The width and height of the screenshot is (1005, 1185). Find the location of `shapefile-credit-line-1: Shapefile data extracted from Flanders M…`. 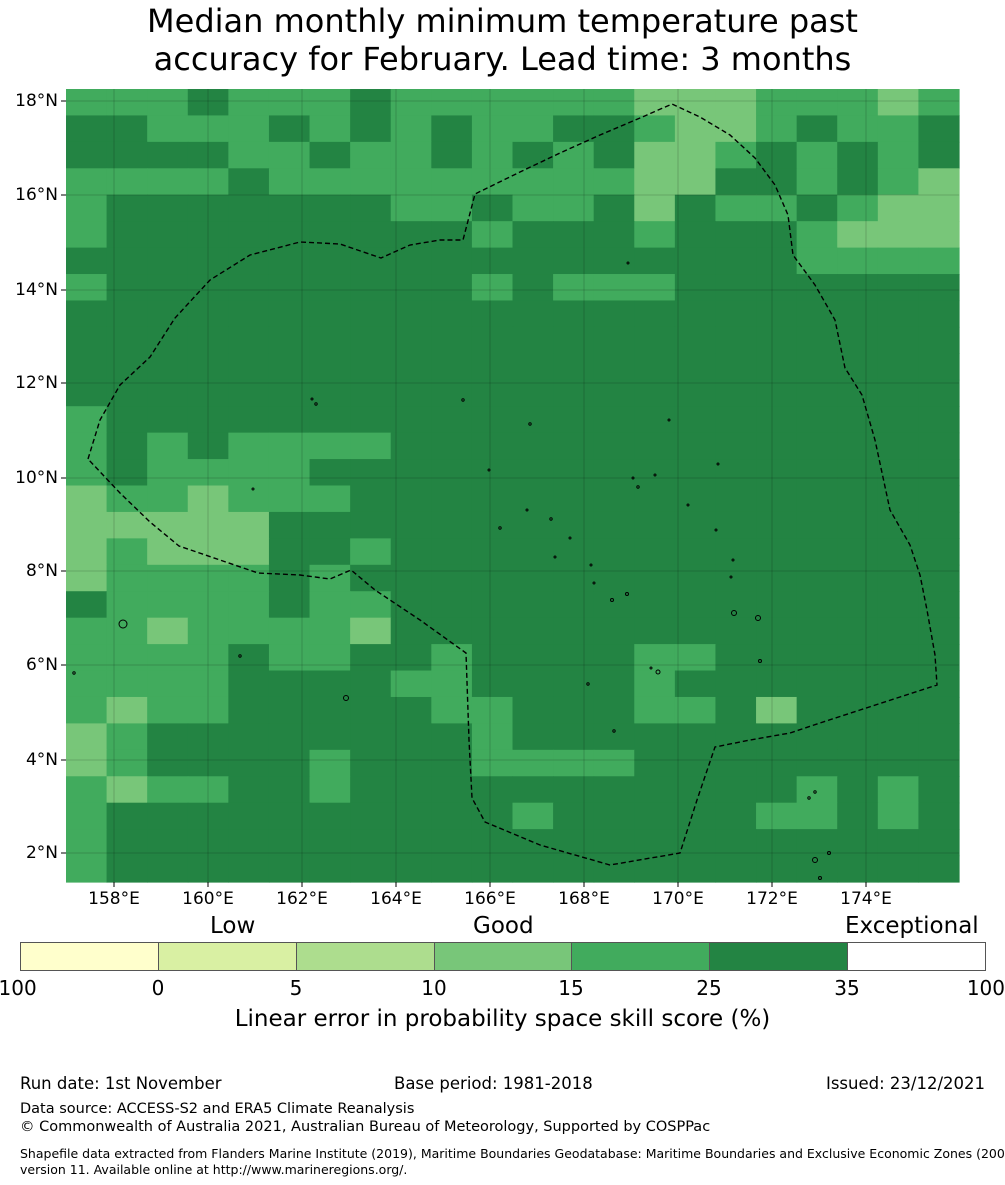

shapefile-credit-line-1: Shapefile data extracted from Flanders M… is located at coordinates (512, 1153).